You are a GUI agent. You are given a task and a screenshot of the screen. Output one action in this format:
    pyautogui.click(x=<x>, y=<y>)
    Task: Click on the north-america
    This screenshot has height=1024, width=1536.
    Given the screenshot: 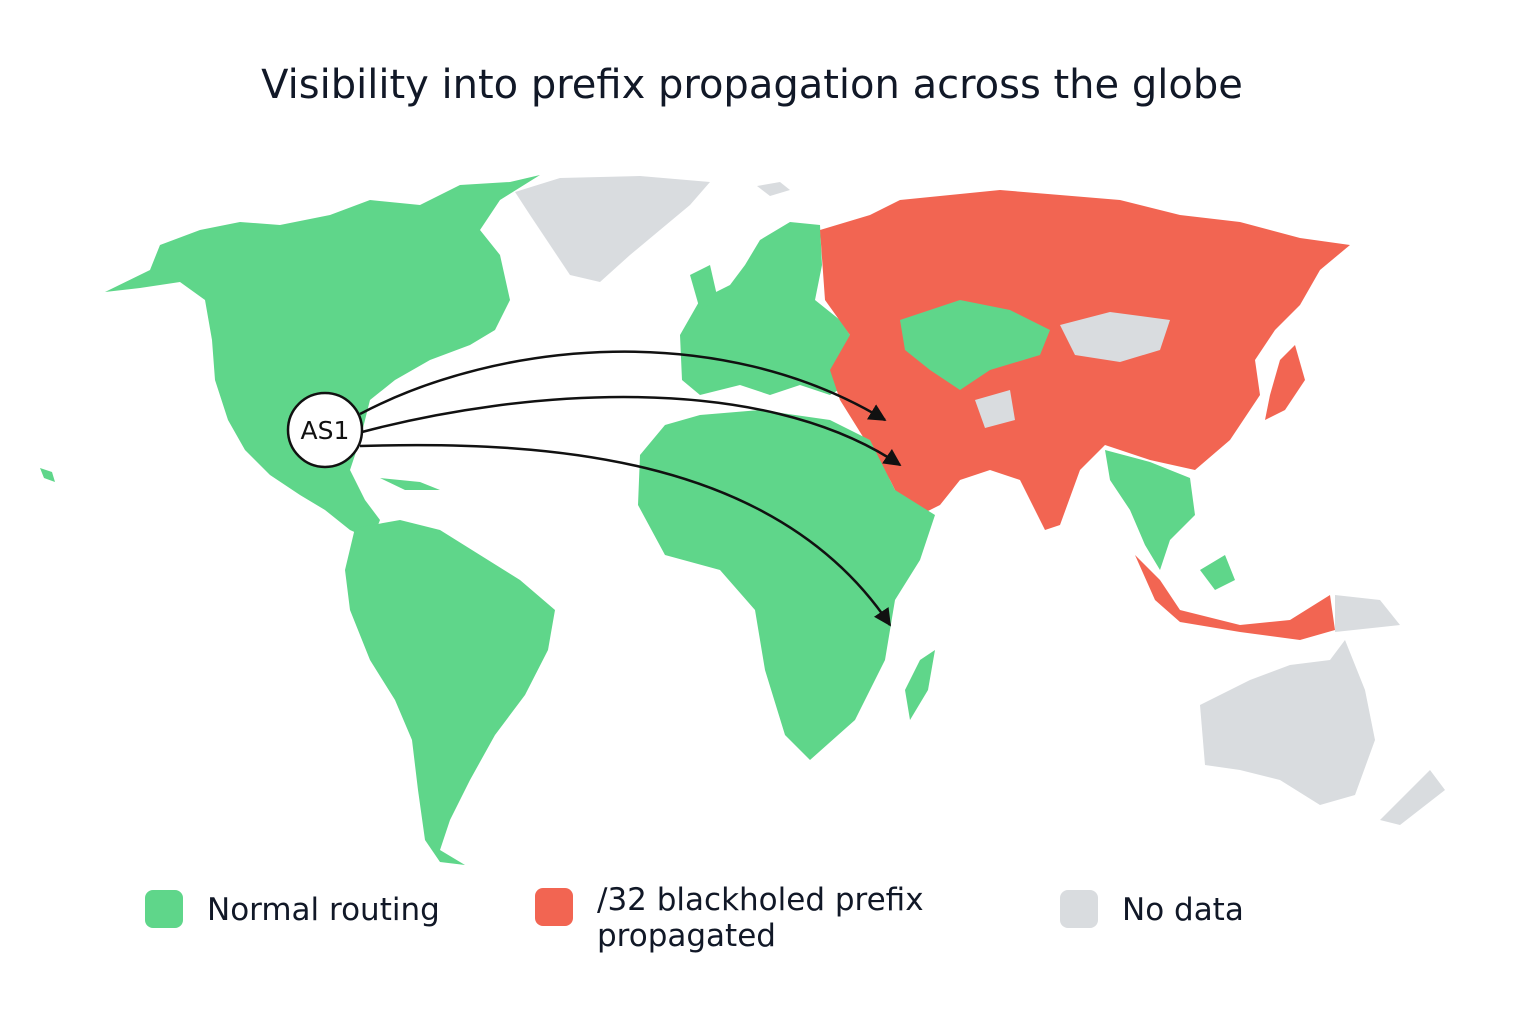 What is the action you would take?
    pyautogui.click(x=322, y=357)
    